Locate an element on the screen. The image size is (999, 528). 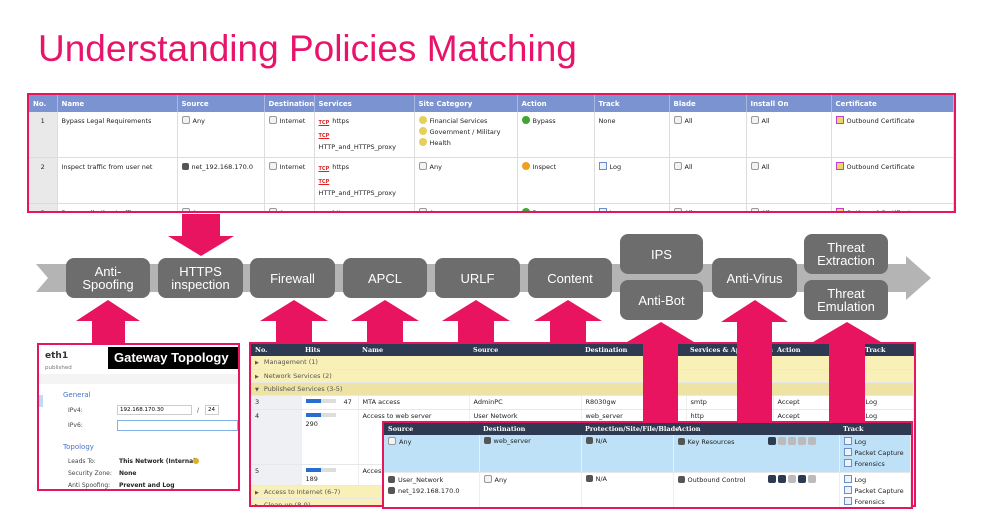
action-cell: Outbound Control is located at coordinates (756, 489).